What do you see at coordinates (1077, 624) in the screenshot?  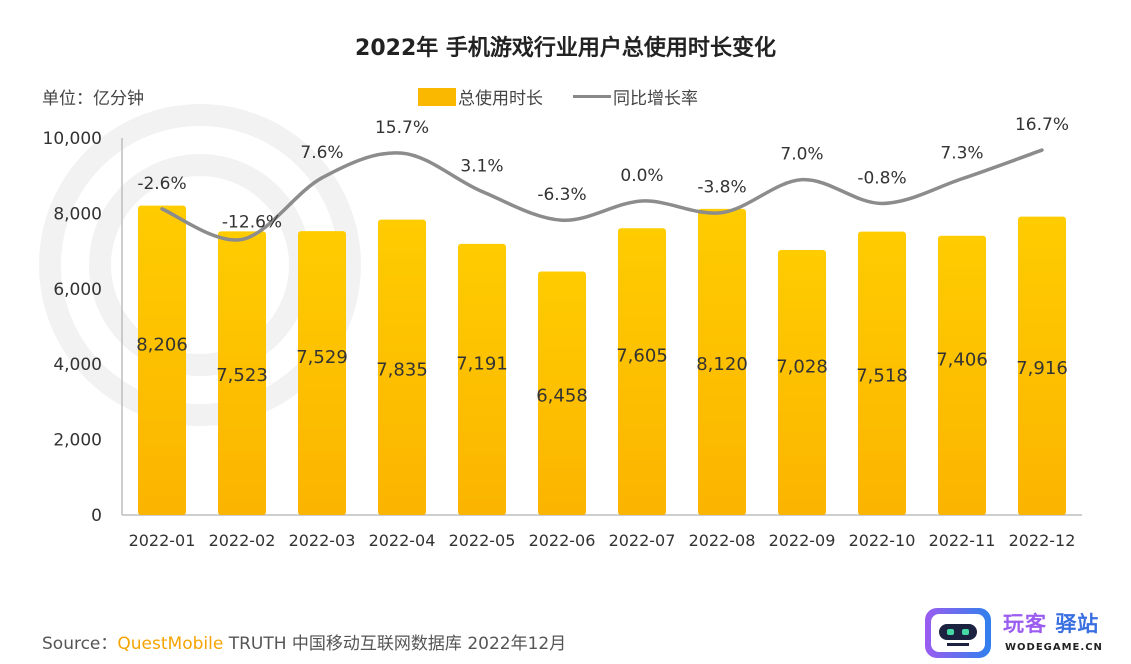 I see `logo-text-cn-sub: 驿站` at bounding box center [1077, 624].